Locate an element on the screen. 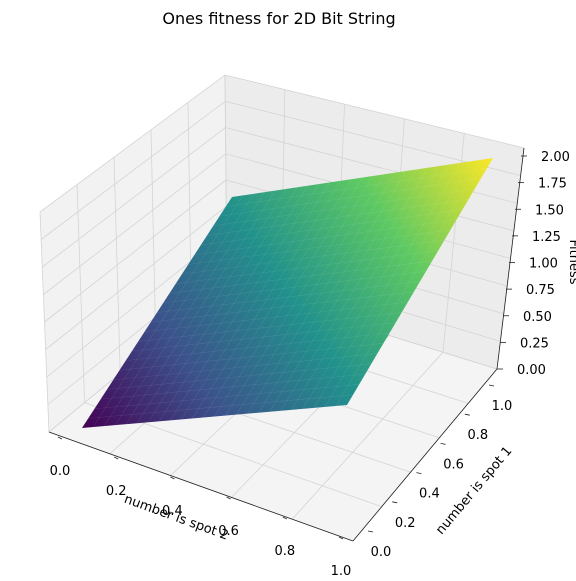 The width and height of the screenshot is (576, 581). z-axis-line is located at coordinates (510, 258).